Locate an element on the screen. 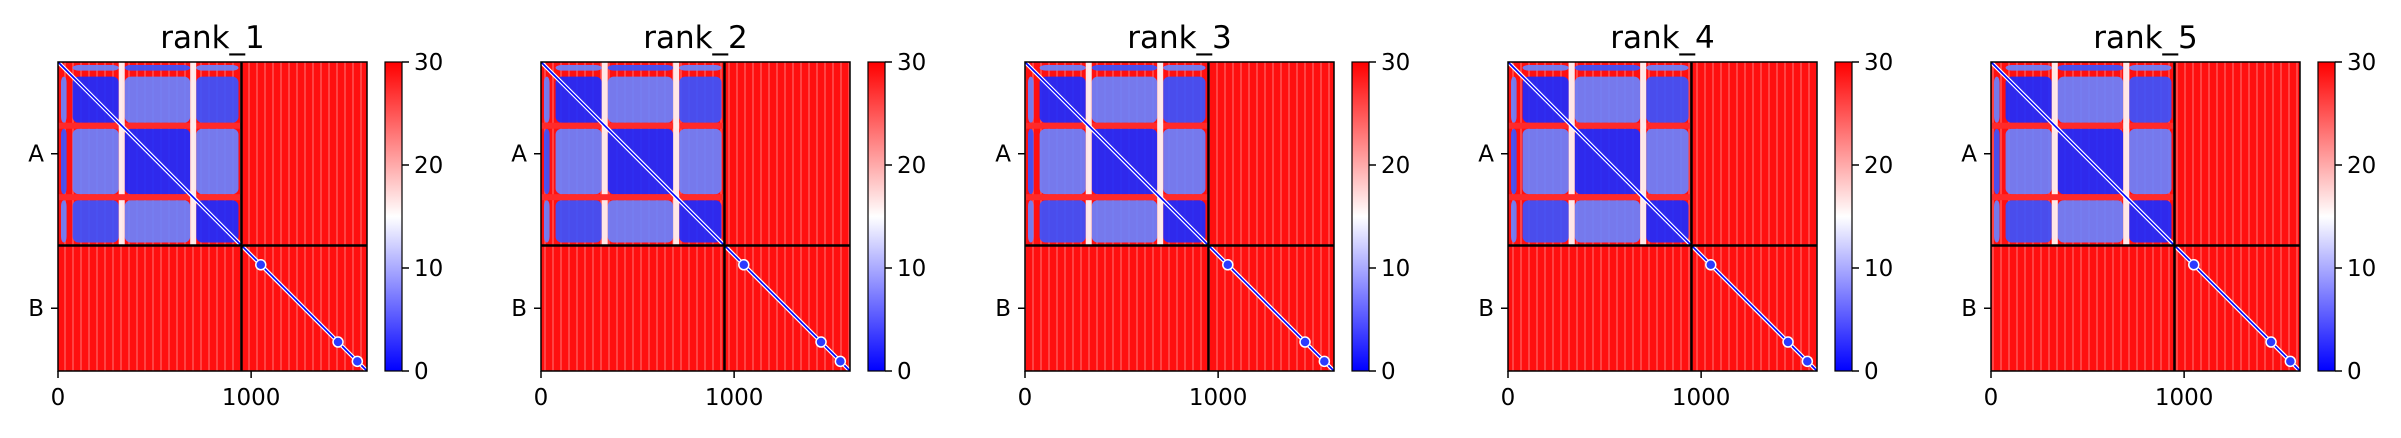 The width and height of the screenshot is (2401, 438). y-tick-label: B is located at coordinates (36, 309).